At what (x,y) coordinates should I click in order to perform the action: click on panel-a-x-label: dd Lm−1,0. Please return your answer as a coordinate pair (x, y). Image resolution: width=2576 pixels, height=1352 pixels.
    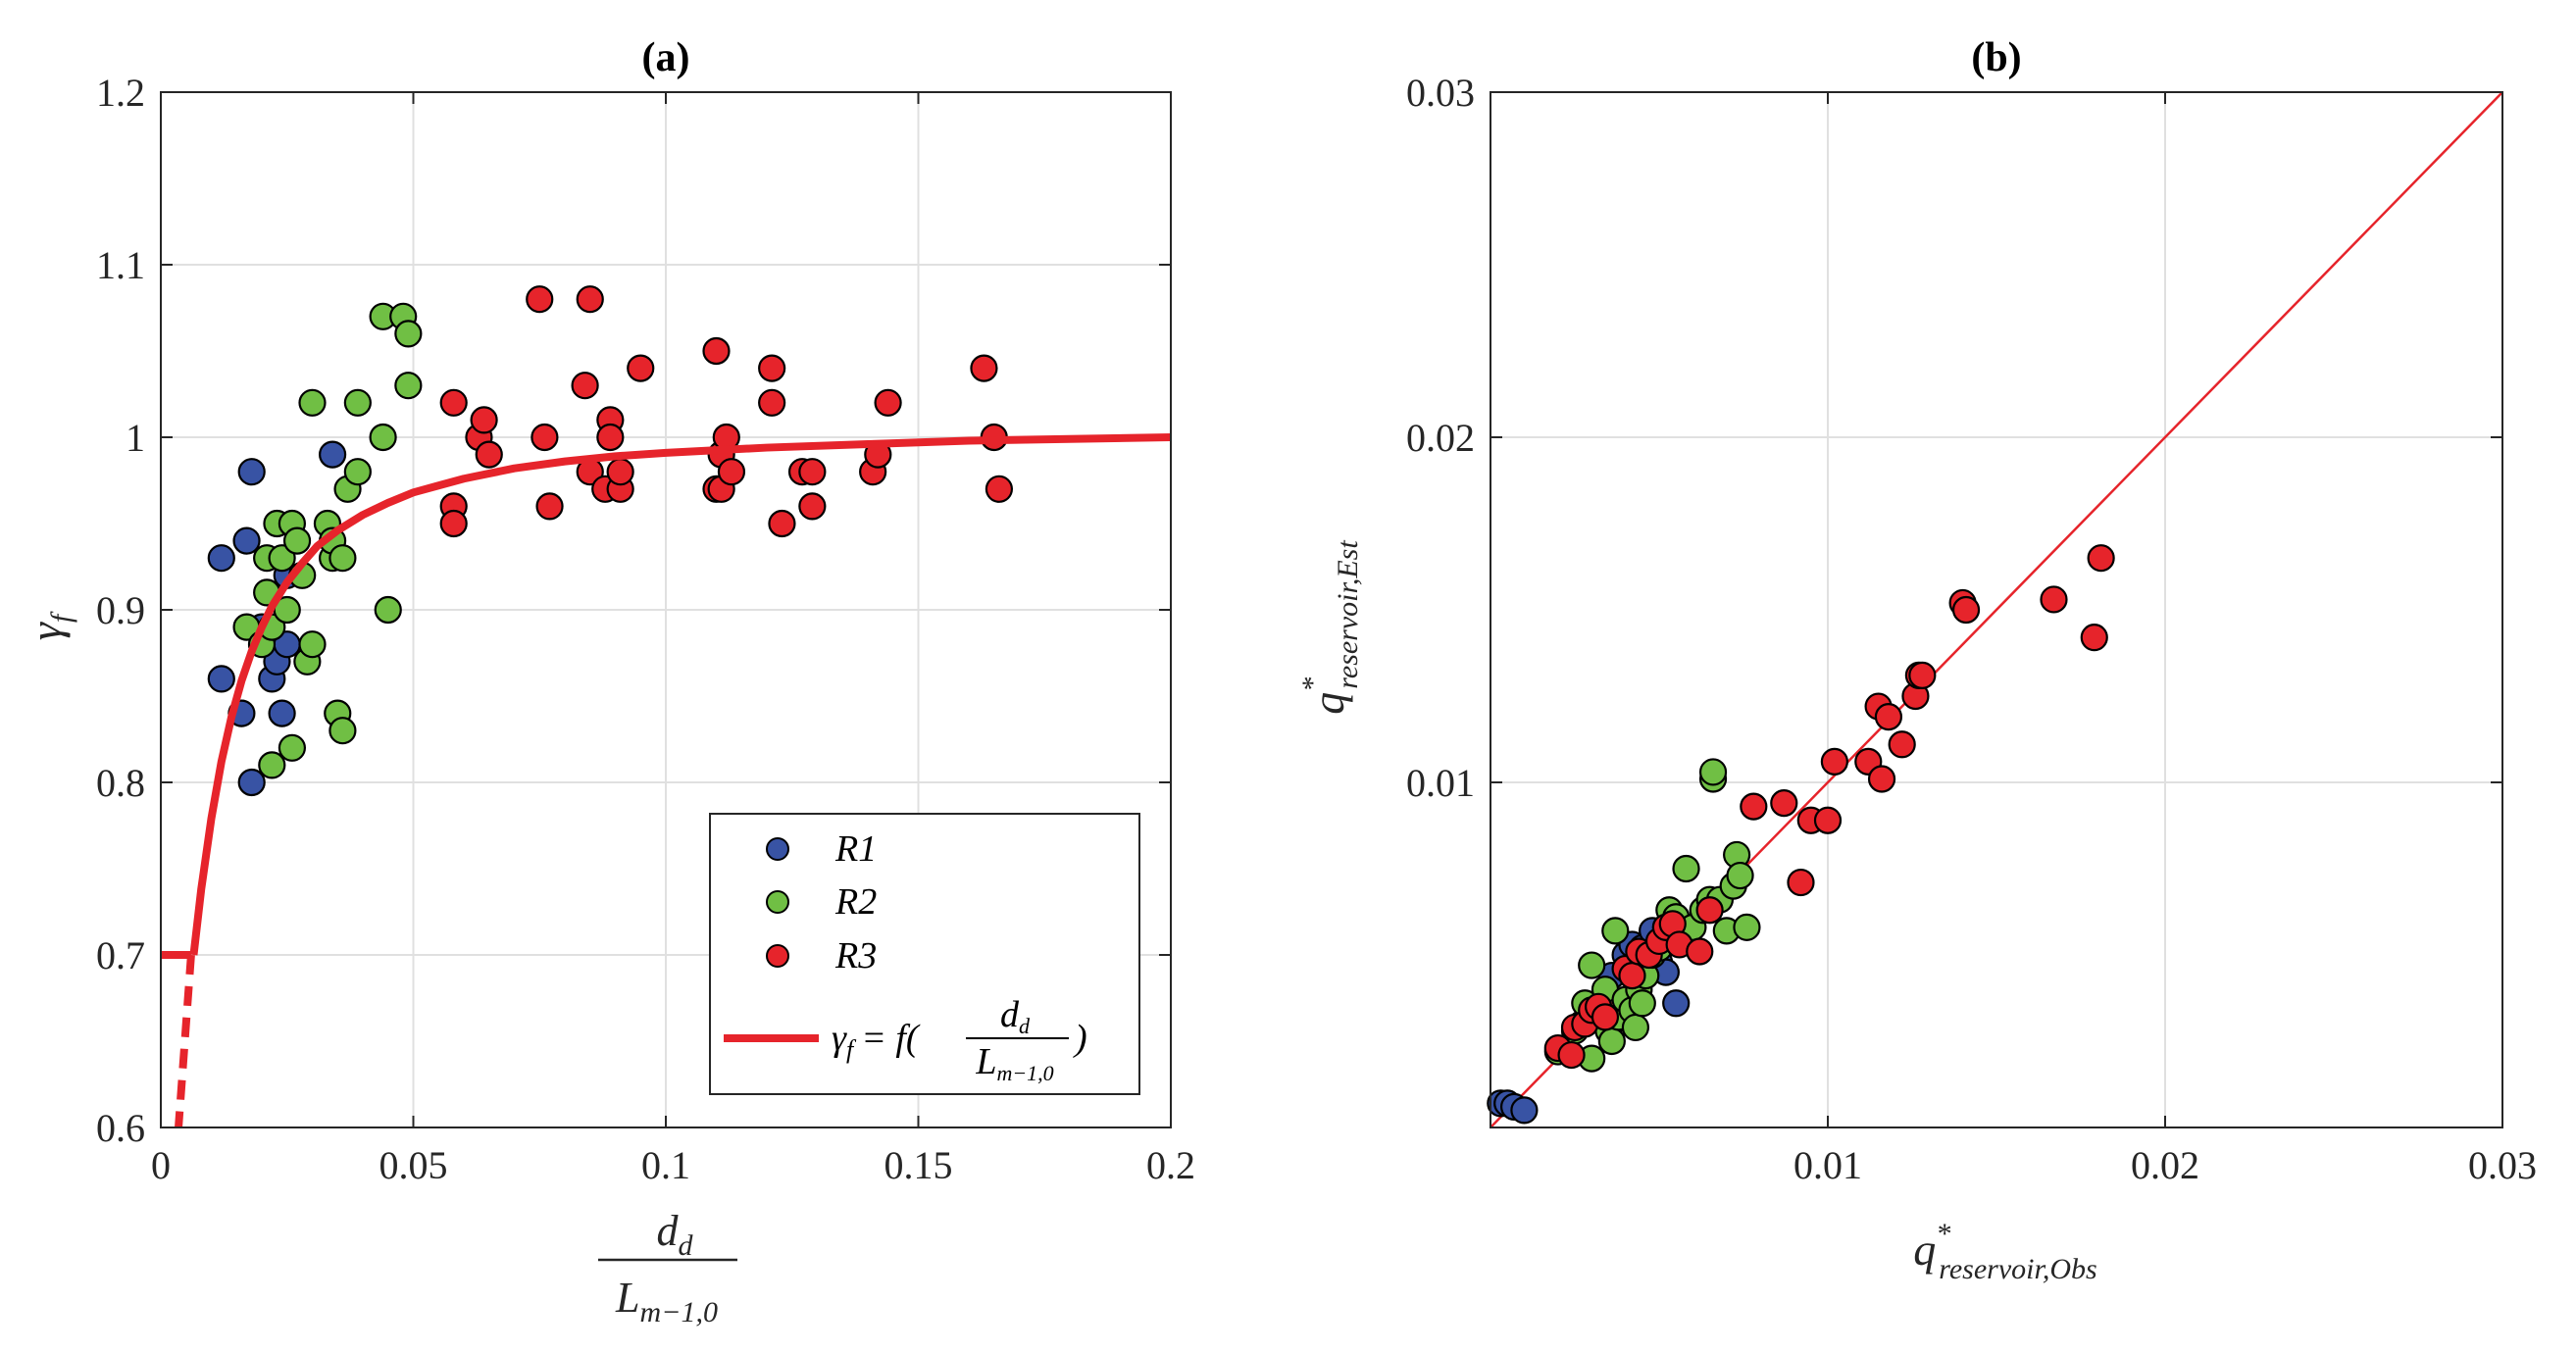
    Looking at the image, I should click on (668, 1267).